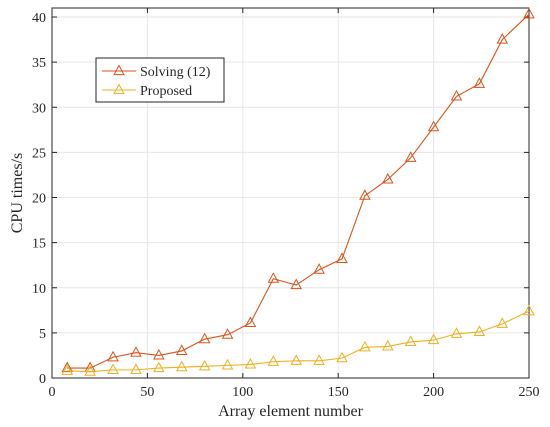 The height and width of the screenshot is (427, 550). What do you see at coordinates (42, 334) in the screenshot?
I see `y-tick-label: 5` at bounding box center [42, 334].